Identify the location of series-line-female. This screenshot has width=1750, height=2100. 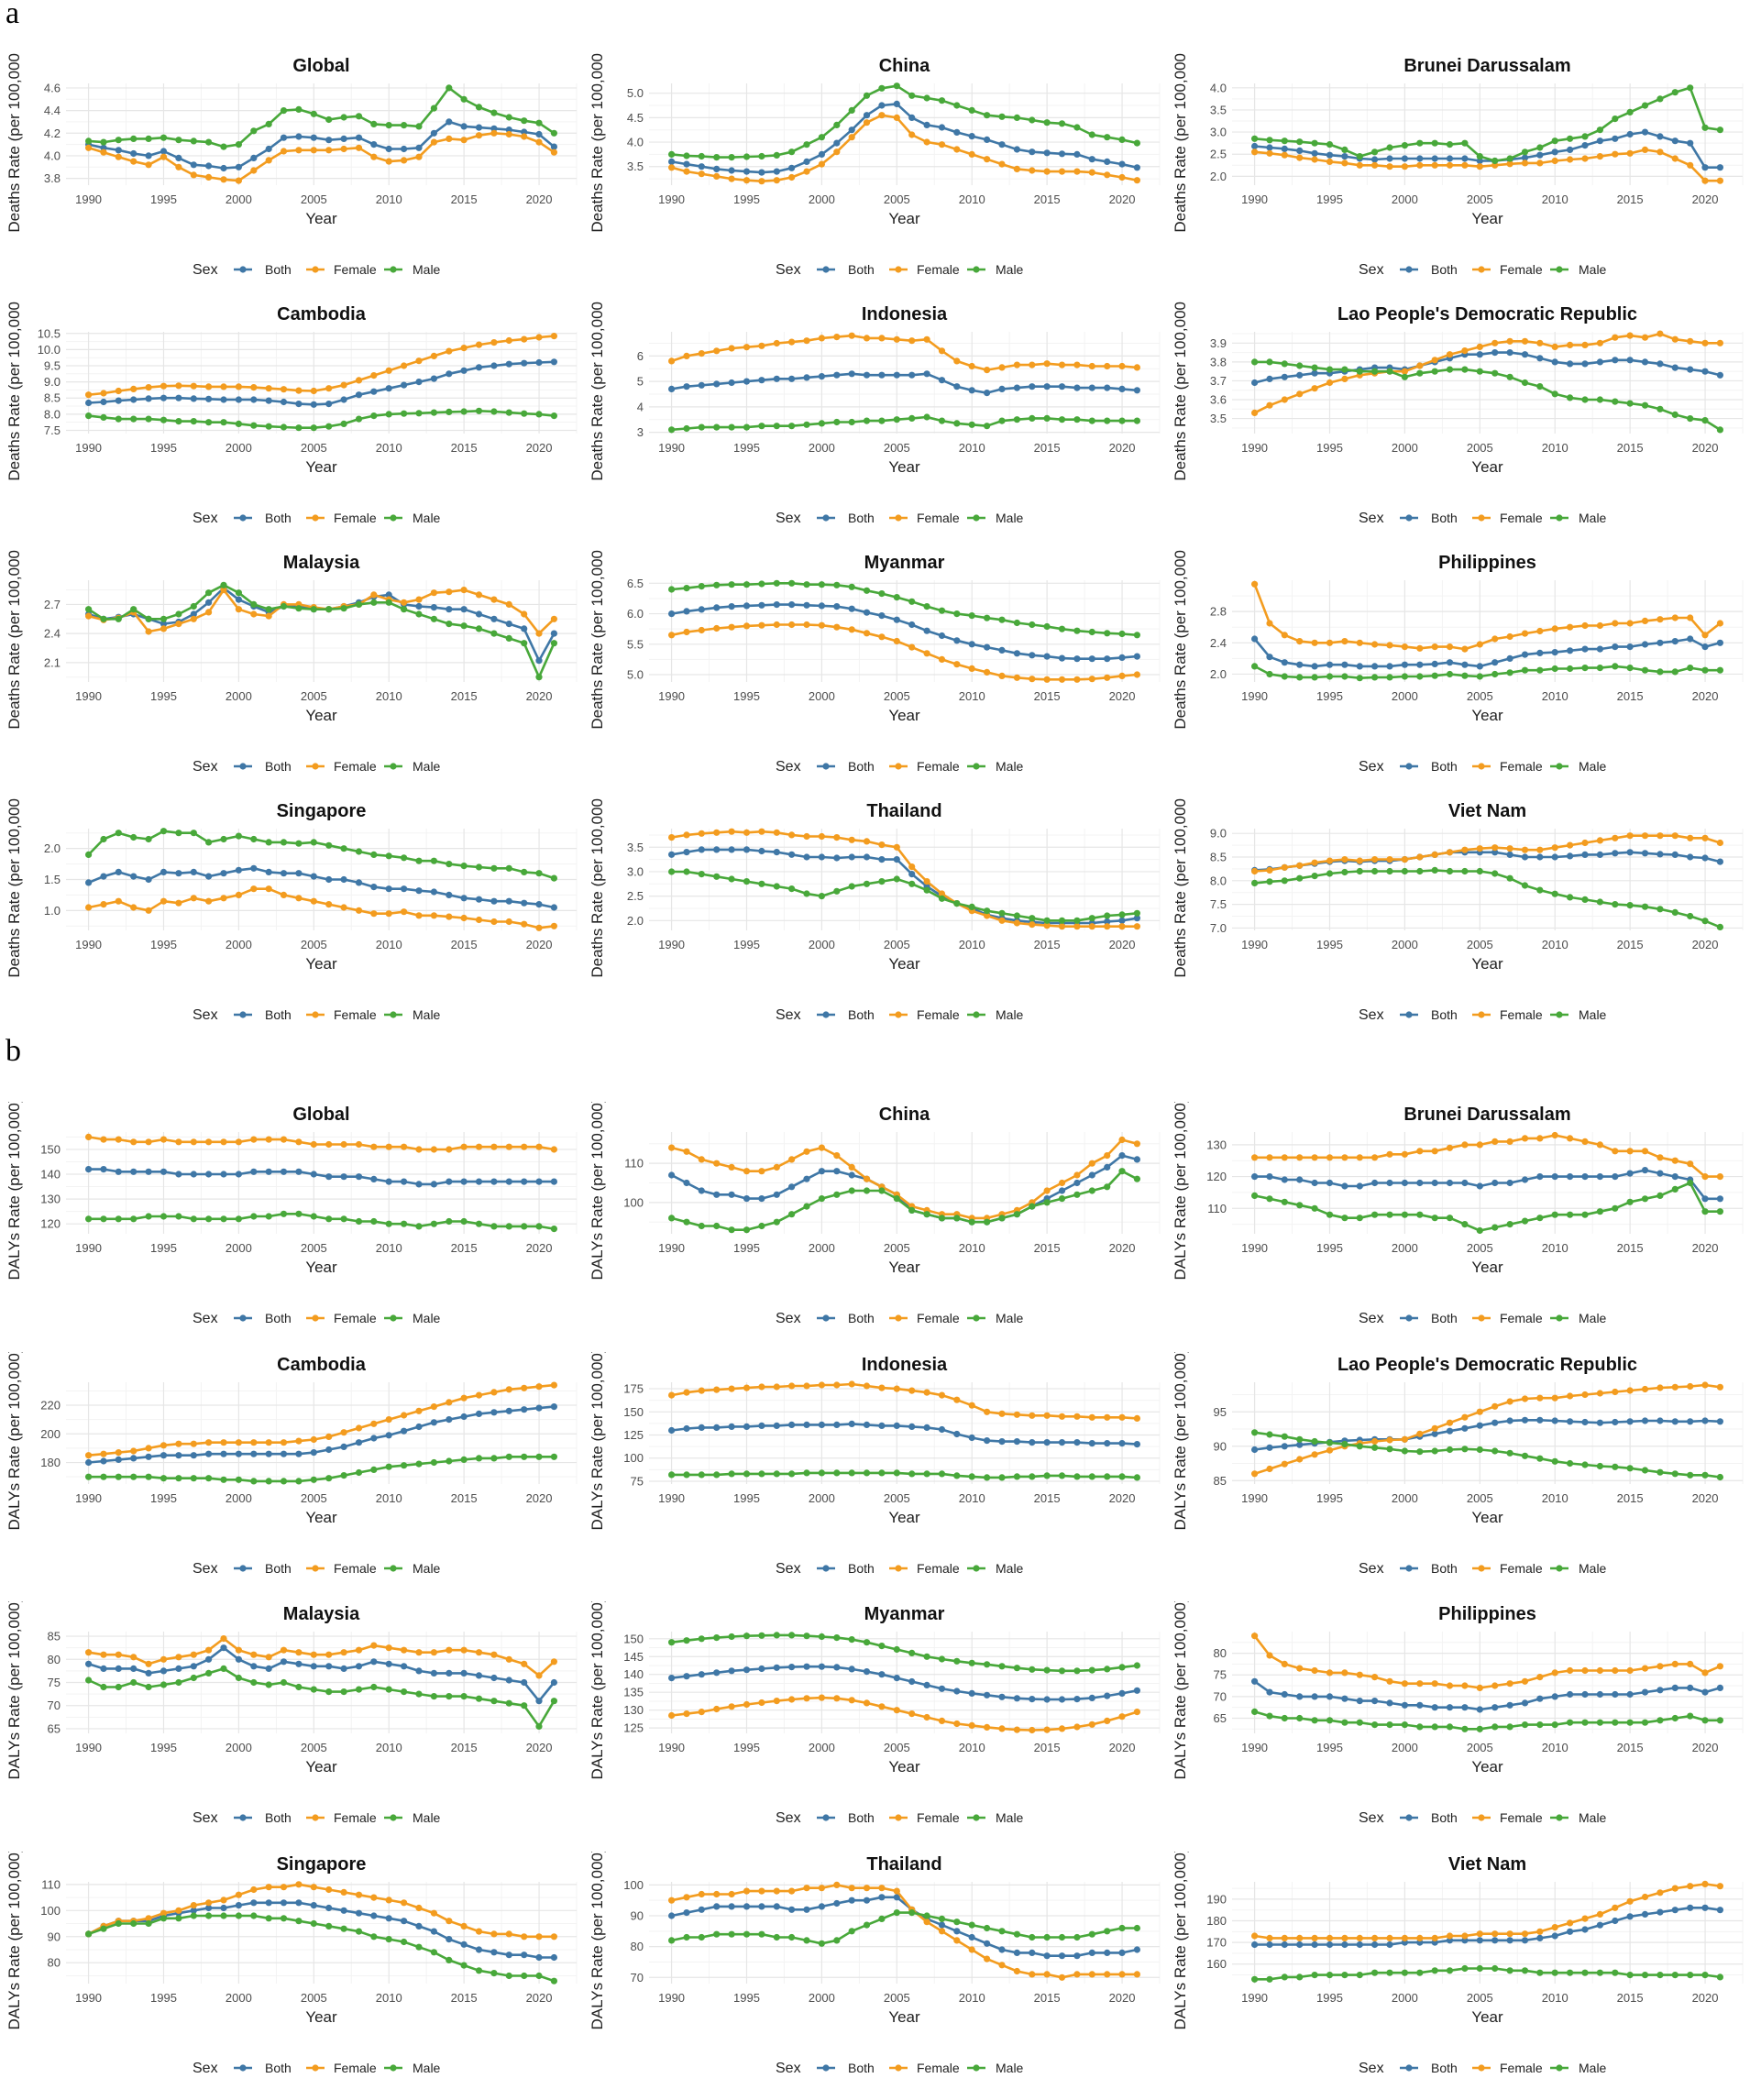
(904, 879).